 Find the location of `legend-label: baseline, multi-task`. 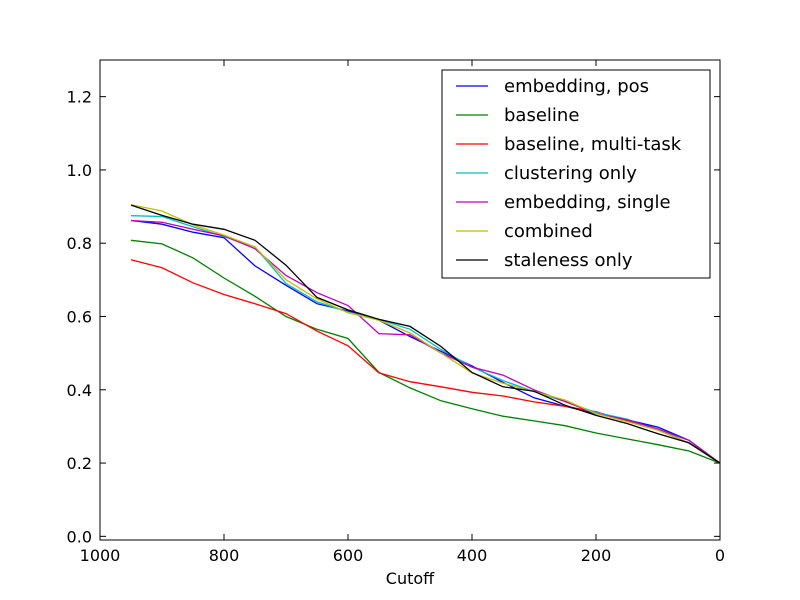

legend-label: baseline, multi-task is located at coordinates (593, 144).